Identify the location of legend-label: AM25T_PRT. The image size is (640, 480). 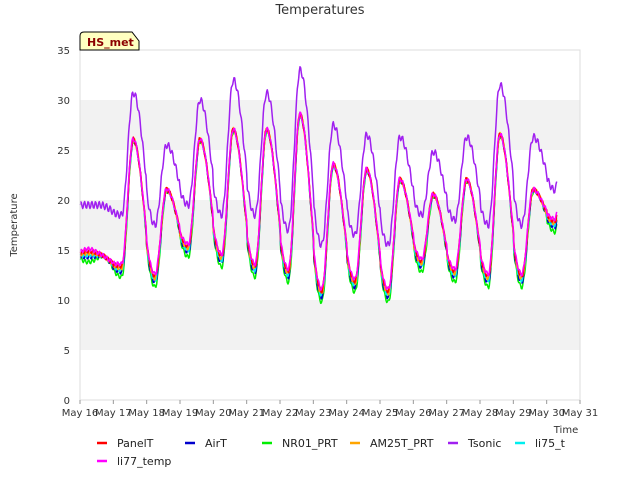
(402, 443).